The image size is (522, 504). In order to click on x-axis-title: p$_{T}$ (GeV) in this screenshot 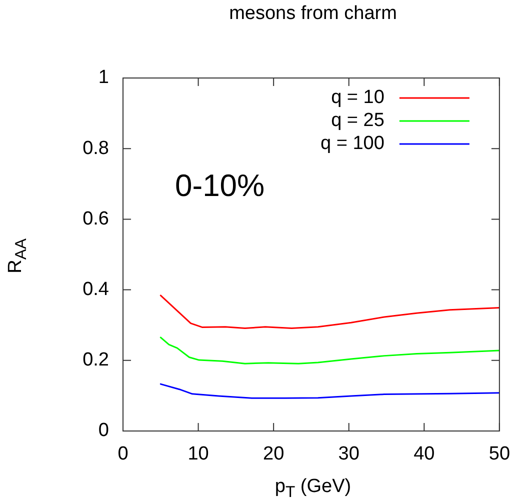, I will do `click(313, 489)`.